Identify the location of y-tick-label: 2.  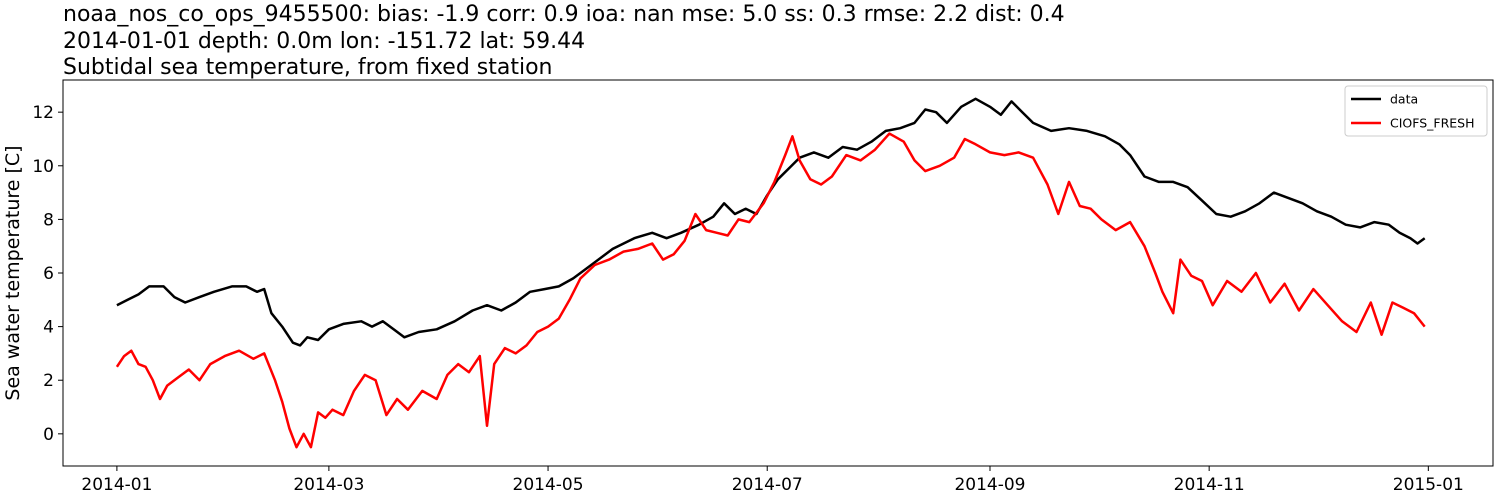
(48, 381).